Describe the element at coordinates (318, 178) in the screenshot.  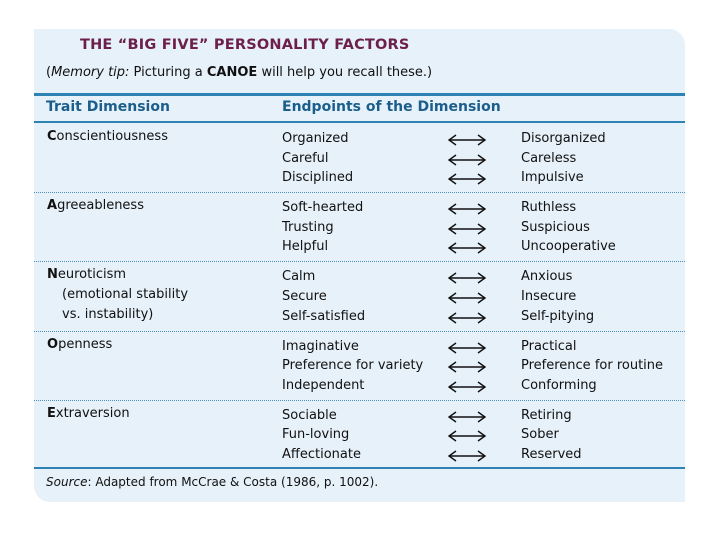
I see `endpoint-left: Disciplined` at that location.